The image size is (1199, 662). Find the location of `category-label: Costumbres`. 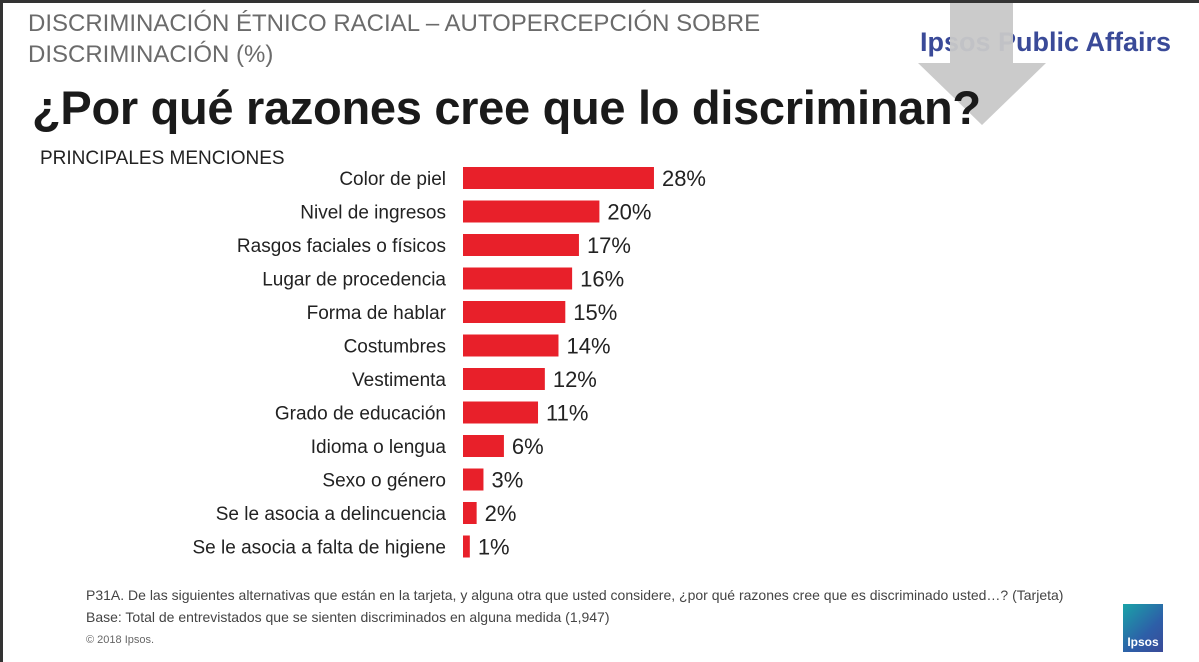

category-label: Costumbres is located at coordinates (395, 347).